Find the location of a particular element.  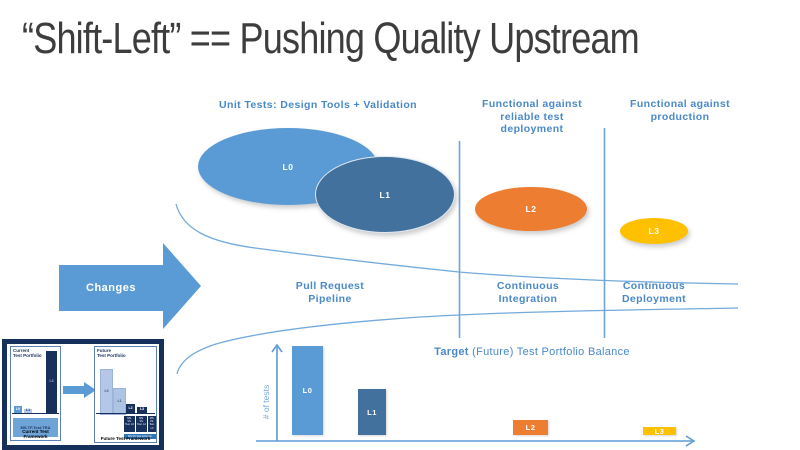

inset-current-bar-l3: L3 is located at coordinates (51, 382).